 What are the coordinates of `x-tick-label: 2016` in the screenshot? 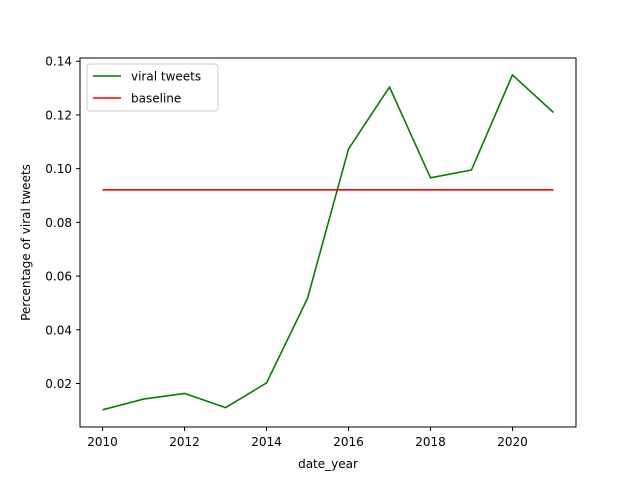 It's located at (348, 442).